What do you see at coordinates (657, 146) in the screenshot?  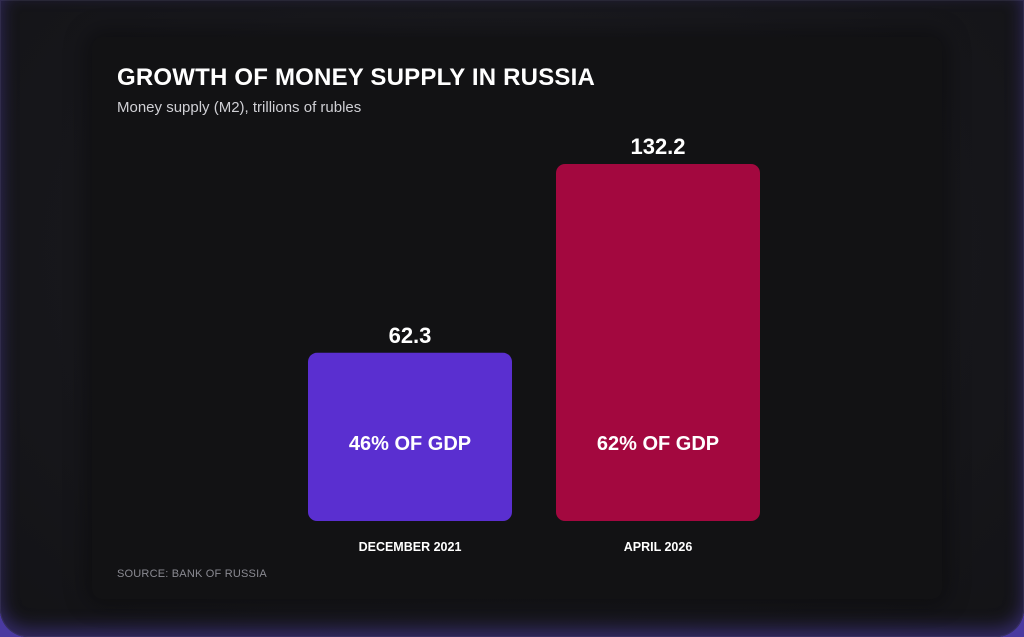 I see `value-label-2: 132.2` at bounding box center [657, 146].